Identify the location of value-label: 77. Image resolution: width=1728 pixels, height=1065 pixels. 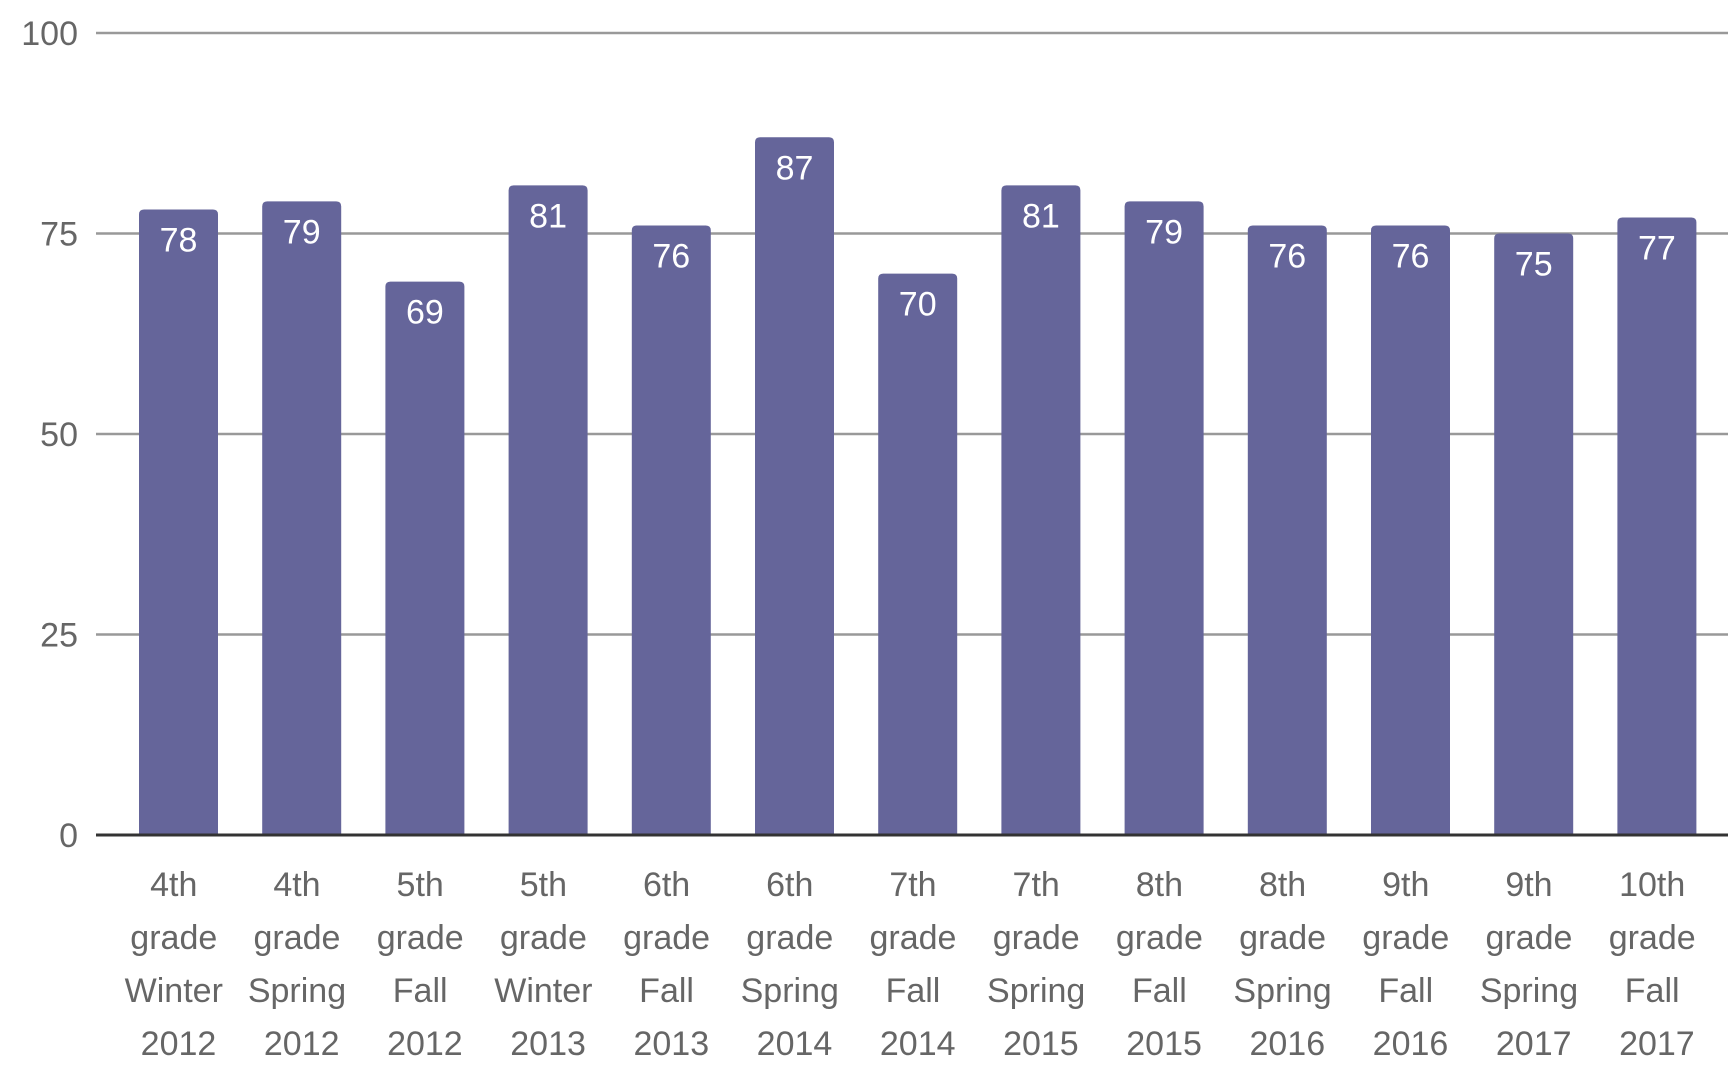
(1657, 248).